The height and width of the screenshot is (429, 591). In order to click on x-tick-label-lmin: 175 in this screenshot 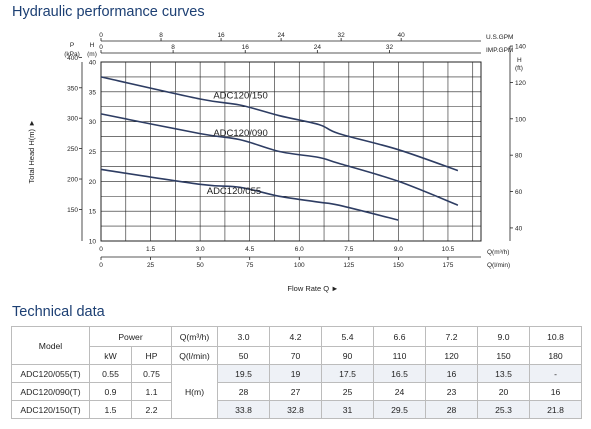, I will do `click(448, 265)`.